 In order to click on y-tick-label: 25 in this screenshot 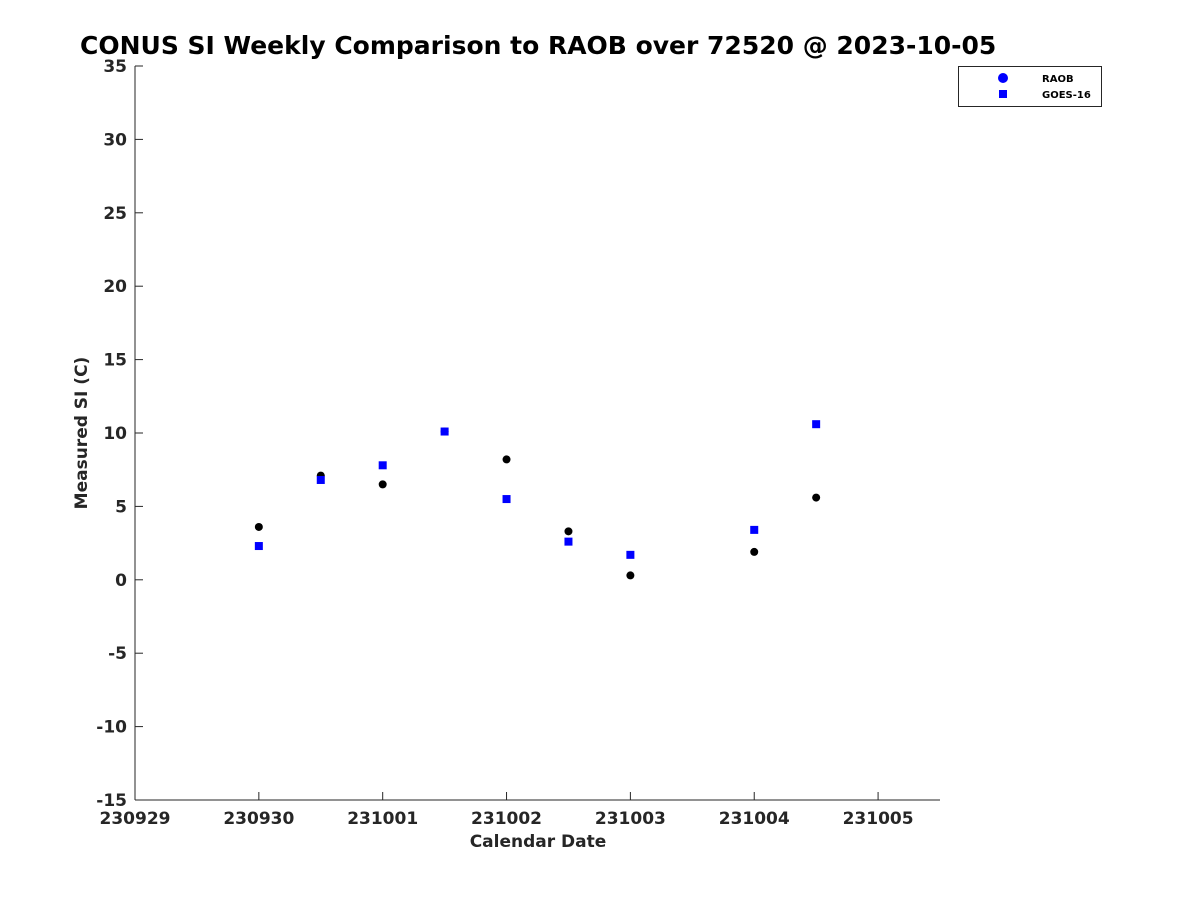, I will do `click(115, 214)`.